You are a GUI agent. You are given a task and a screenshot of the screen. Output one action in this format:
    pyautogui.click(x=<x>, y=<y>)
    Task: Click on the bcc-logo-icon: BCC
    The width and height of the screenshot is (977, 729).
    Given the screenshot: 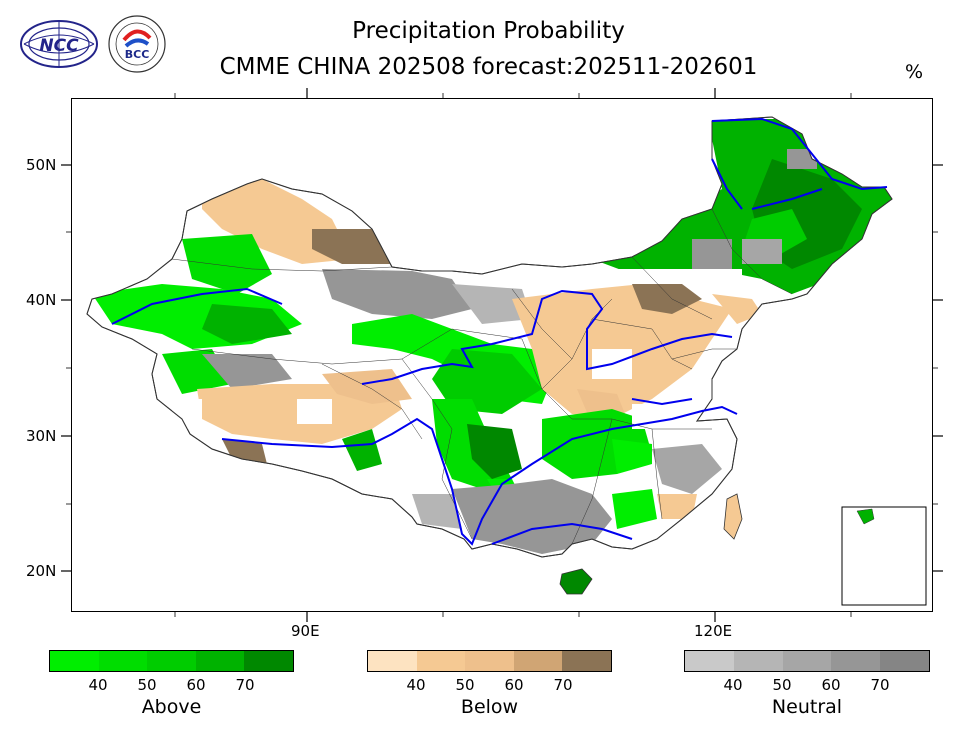 What is the action you would take?
    pyautogui.click(x=137, y=46)
    